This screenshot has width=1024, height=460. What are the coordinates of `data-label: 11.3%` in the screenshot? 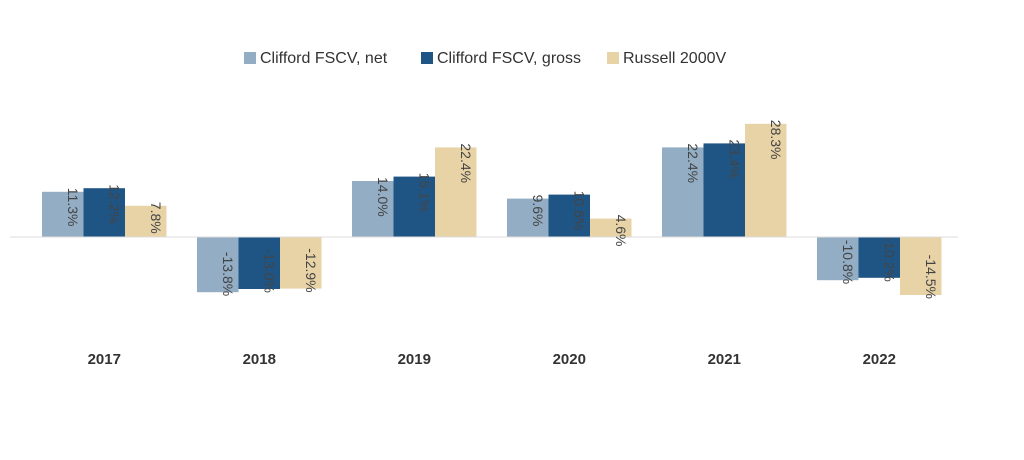 It's located at (73, 207).